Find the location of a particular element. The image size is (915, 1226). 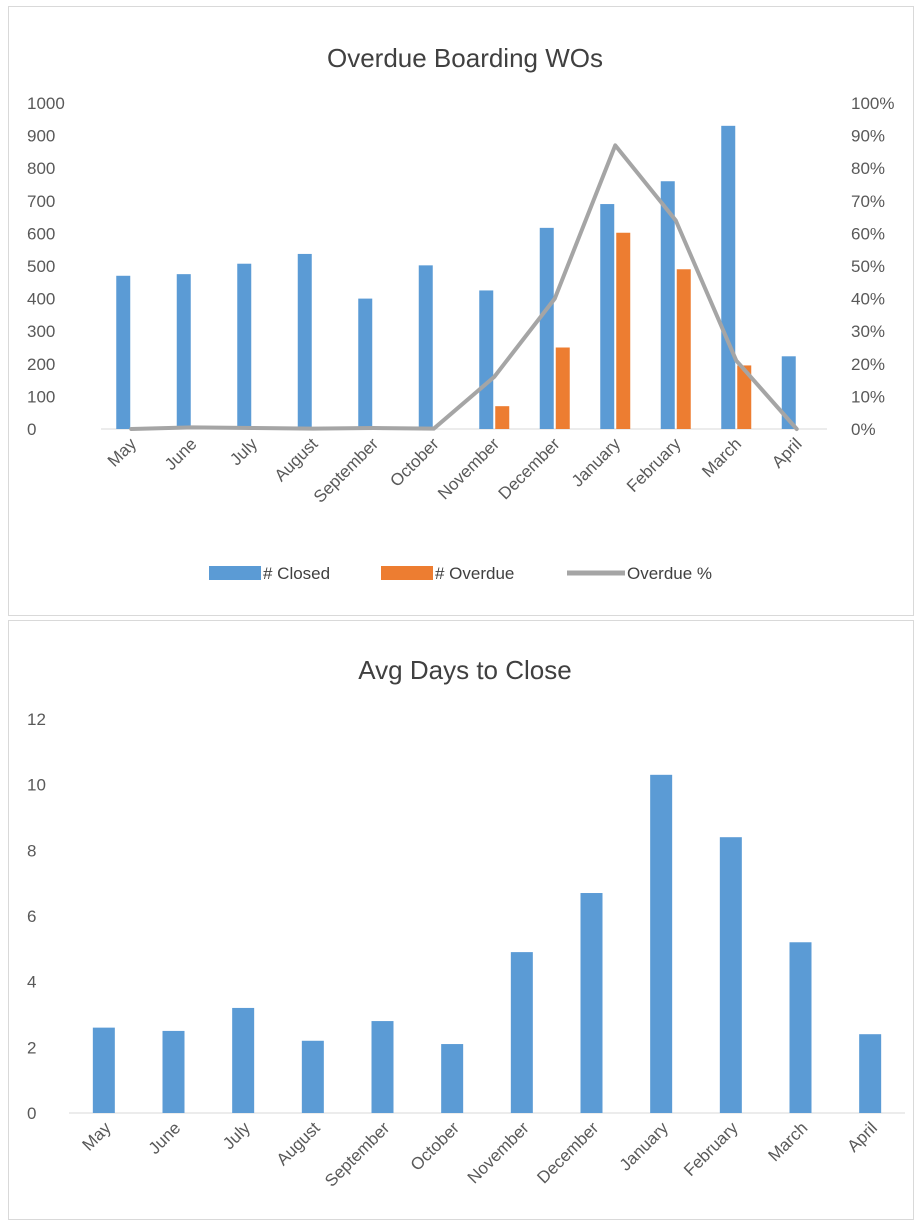

legend-label-overdue: # Overdue is located at coordinates (474, 573).